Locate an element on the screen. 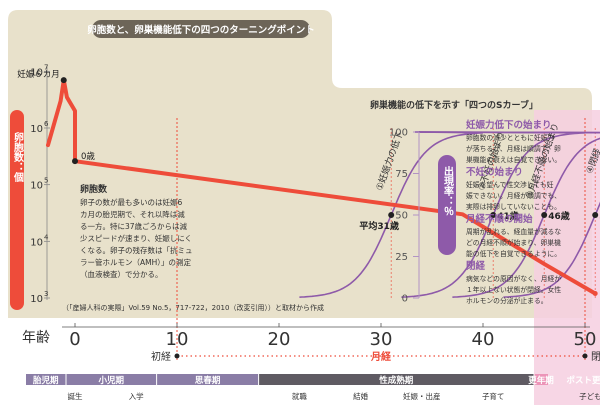  follicle-note-line: （血液検査）で分かる。 is located at coordinates (121, 274).